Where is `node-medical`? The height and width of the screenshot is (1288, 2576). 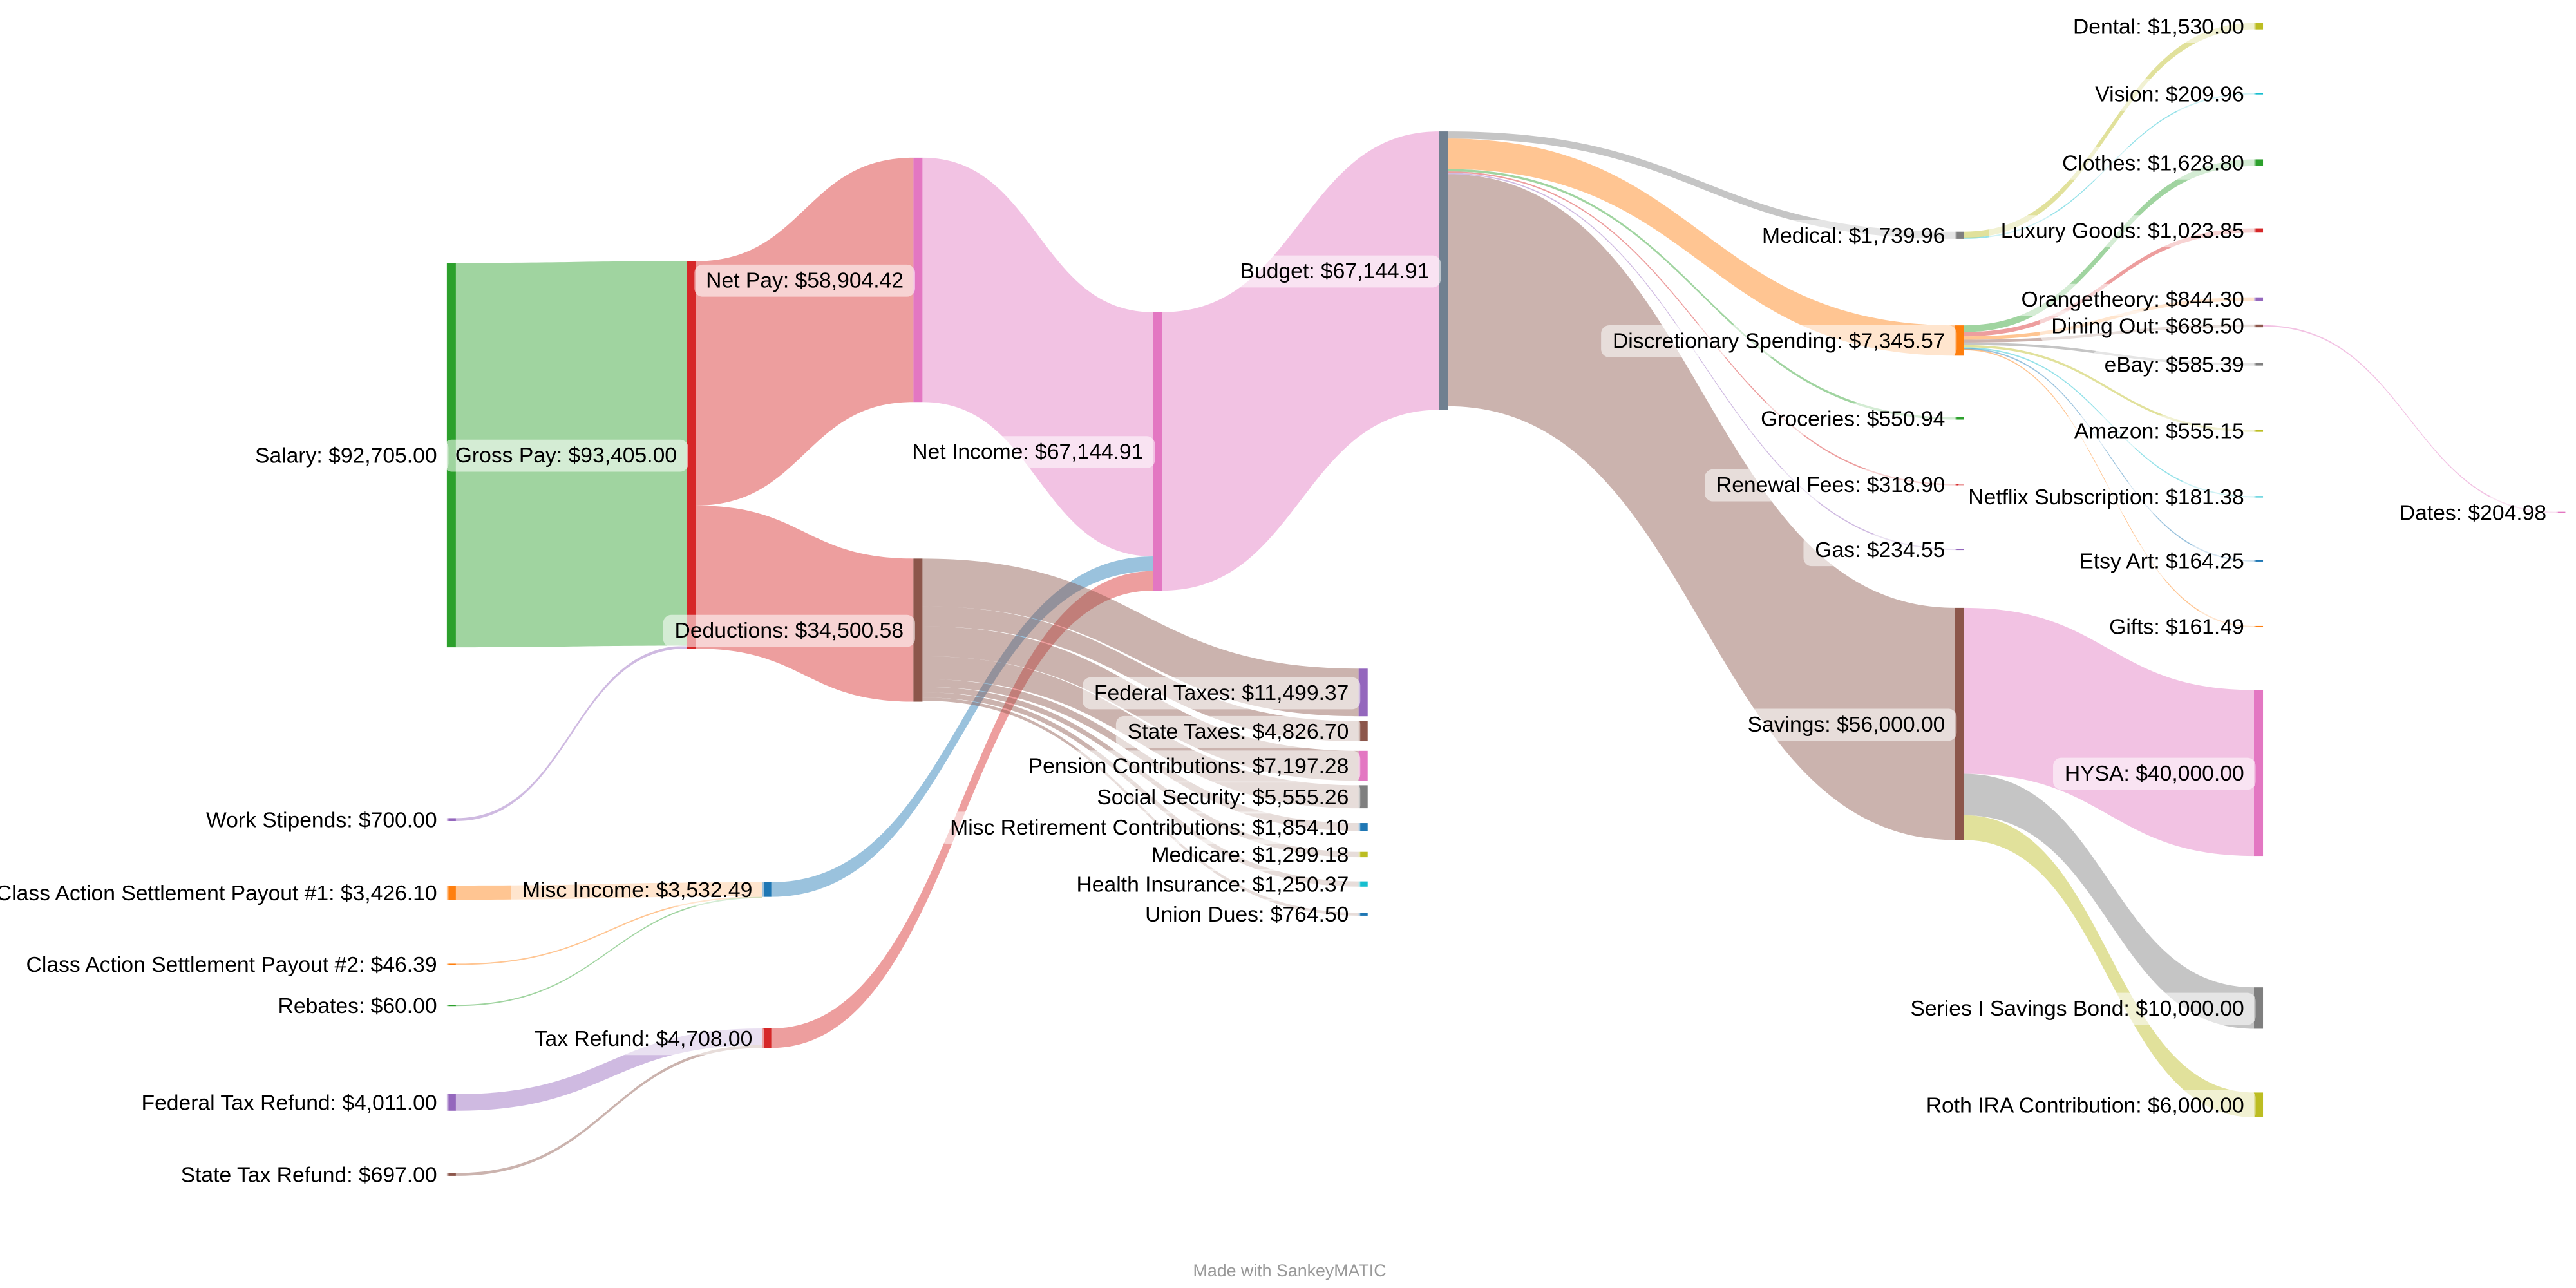
node-medical is located at coordinates (1960, 235).